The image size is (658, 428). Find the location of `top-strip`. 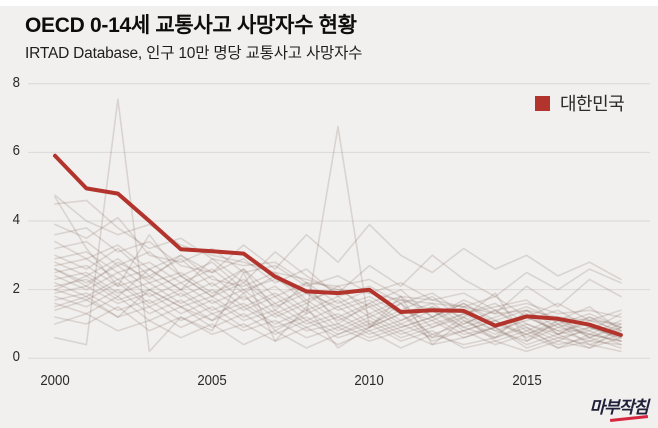

top-strip is located at coordinates (329, 3).